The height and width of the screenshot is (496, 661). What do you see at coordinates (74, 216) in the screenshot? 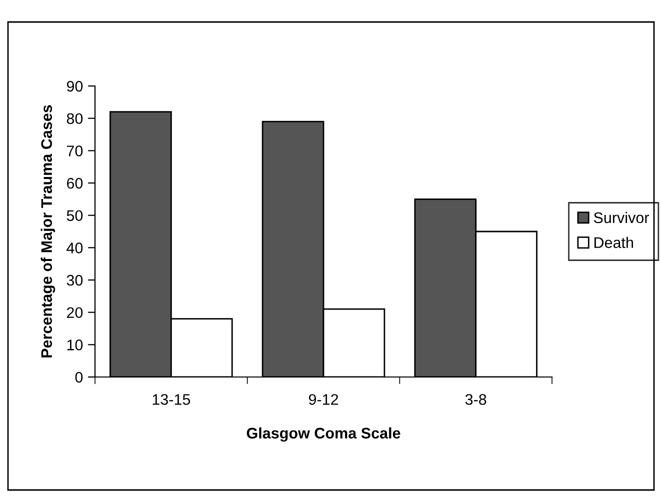
I see `y-tick-label: 50` at bounding box center [74, 216].